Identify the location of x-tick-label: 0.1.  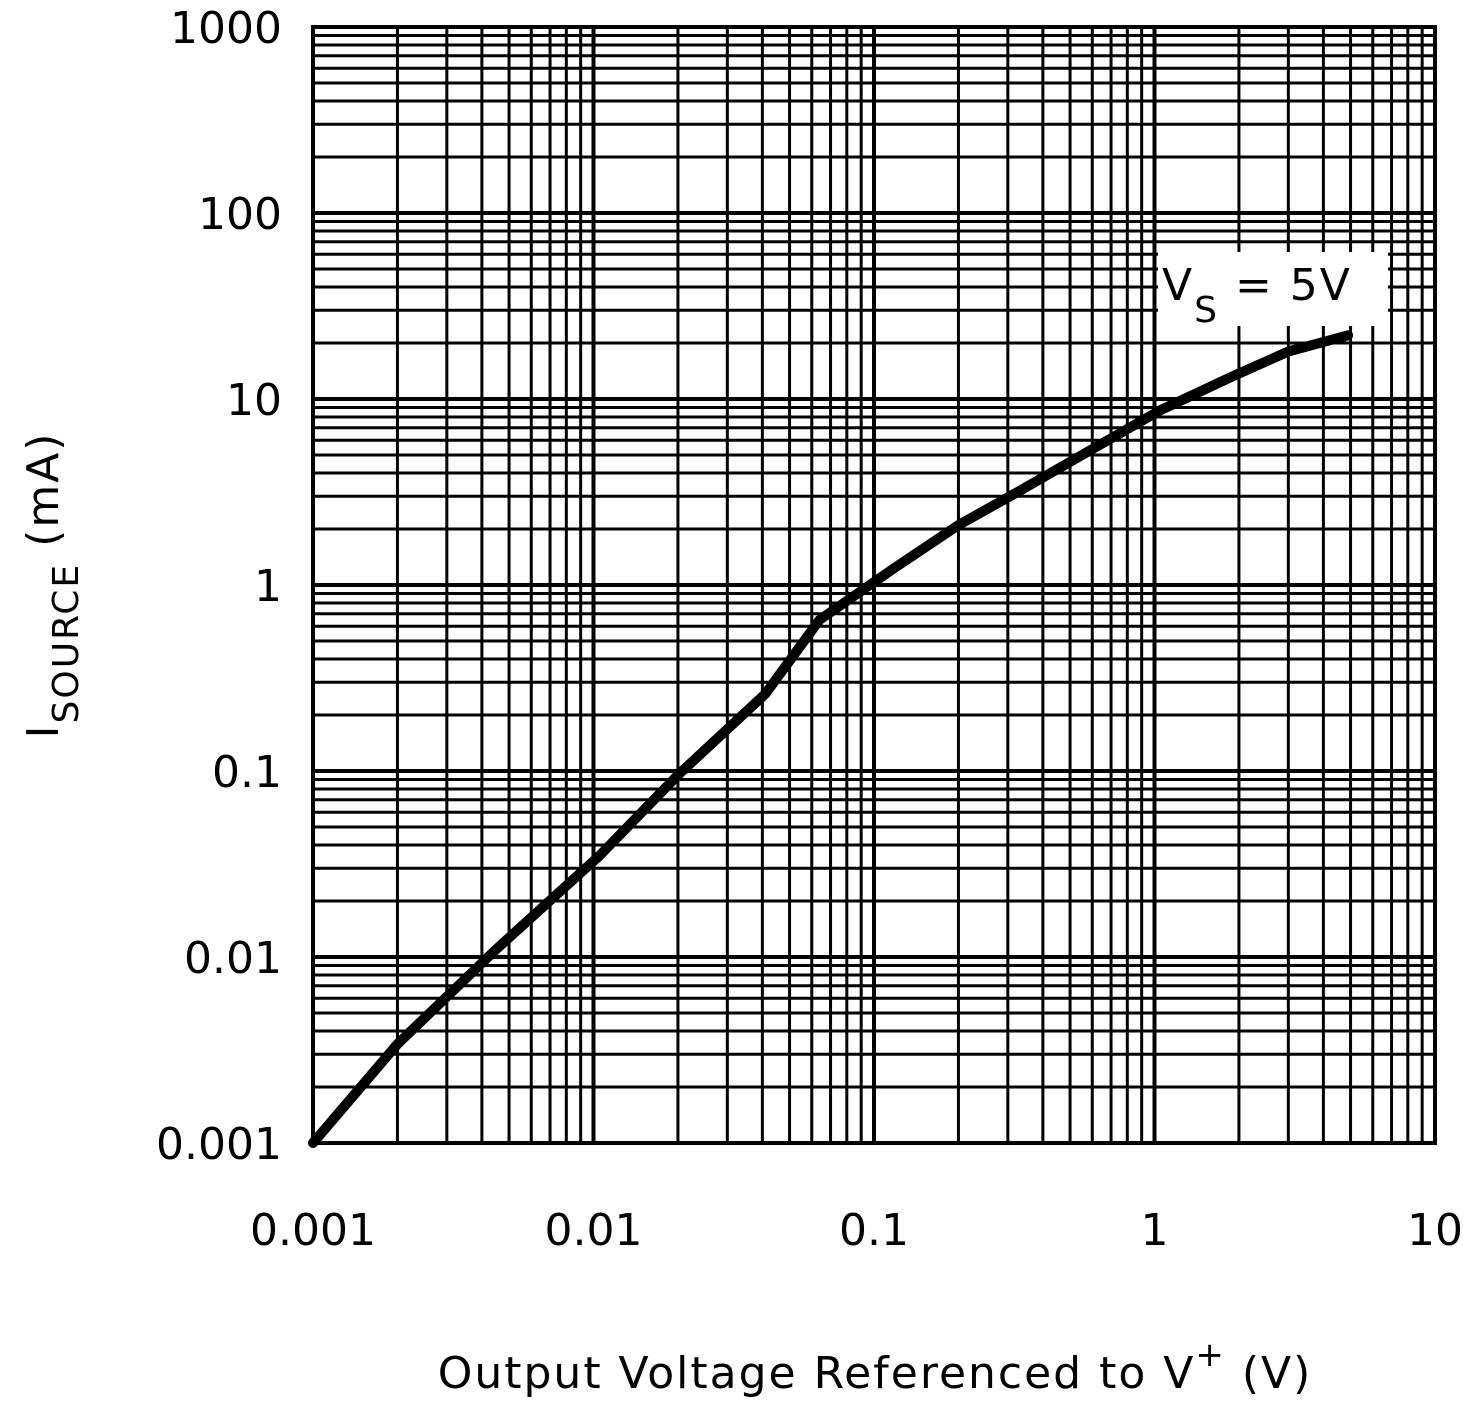
(874, 1230).